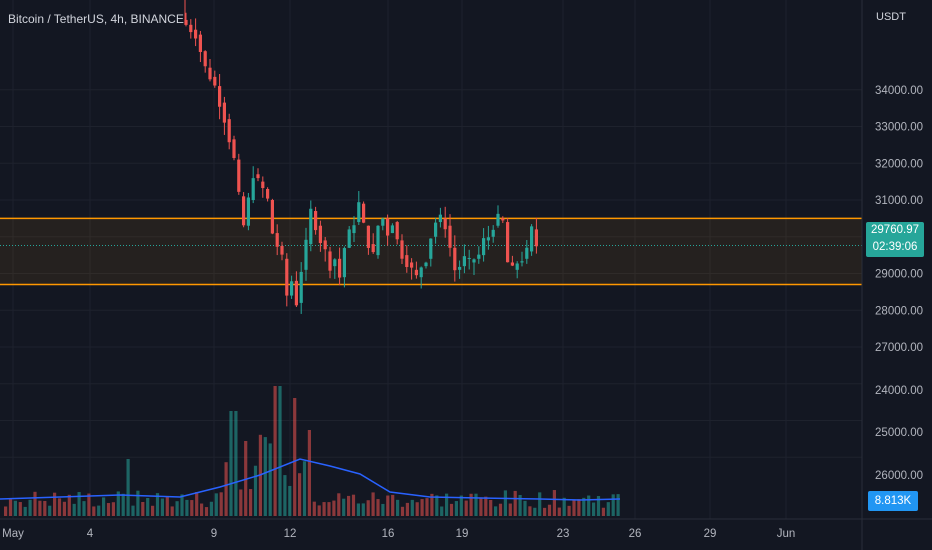 This screenshot has width=932, height=550. I want to click on x-tick-label: 4, so click(90, 534).